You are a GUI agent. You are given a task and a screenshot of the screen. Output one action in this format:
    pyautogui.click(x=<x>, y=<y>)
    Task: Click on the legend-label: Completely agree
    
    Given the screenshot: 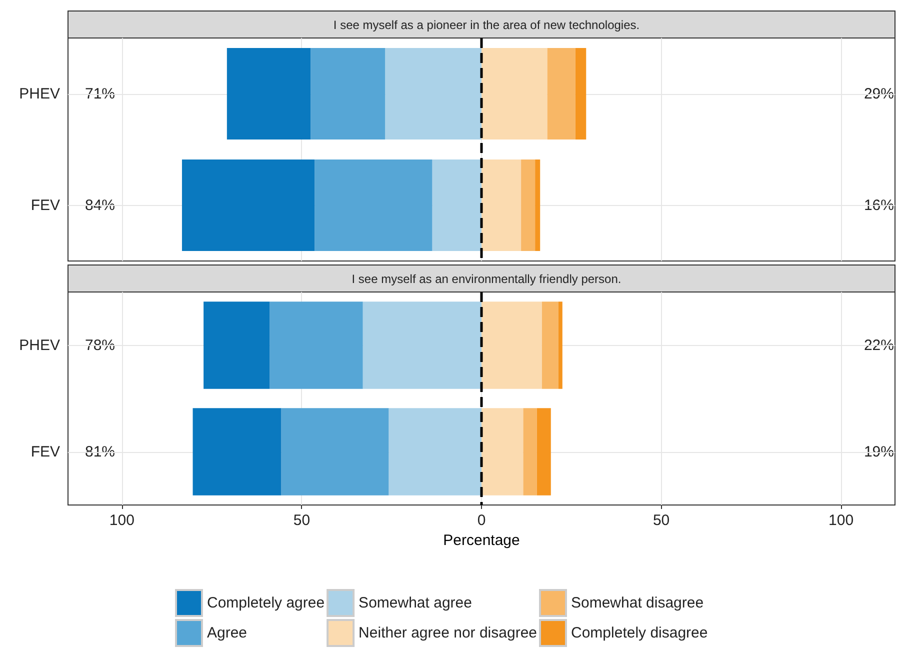 What is the action you would take?
    pyautogui.click(x=266, y=603)
    